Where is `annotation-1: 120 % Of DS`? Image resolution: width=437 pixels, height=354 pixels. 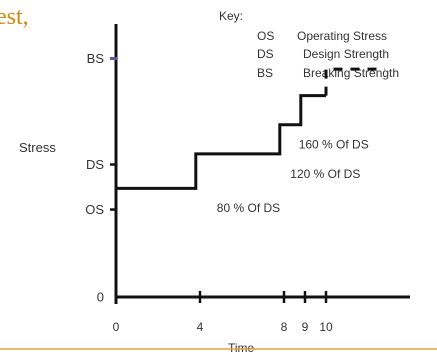 annotation-1: 120 % Of DS is located at coordinates (325, 174).